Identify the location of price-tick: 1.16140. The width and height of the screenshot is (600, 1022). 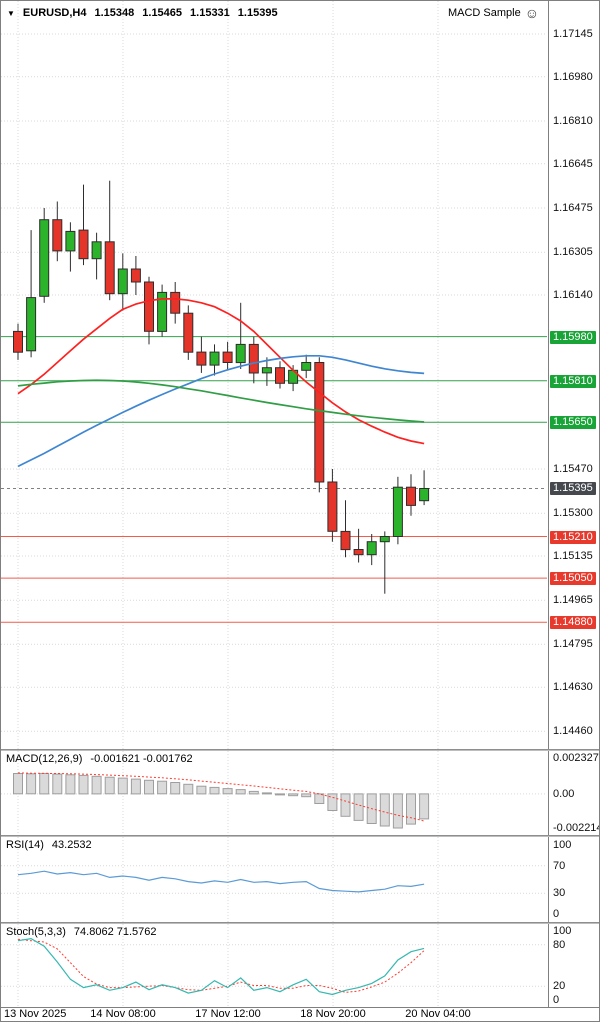
(573, 295).